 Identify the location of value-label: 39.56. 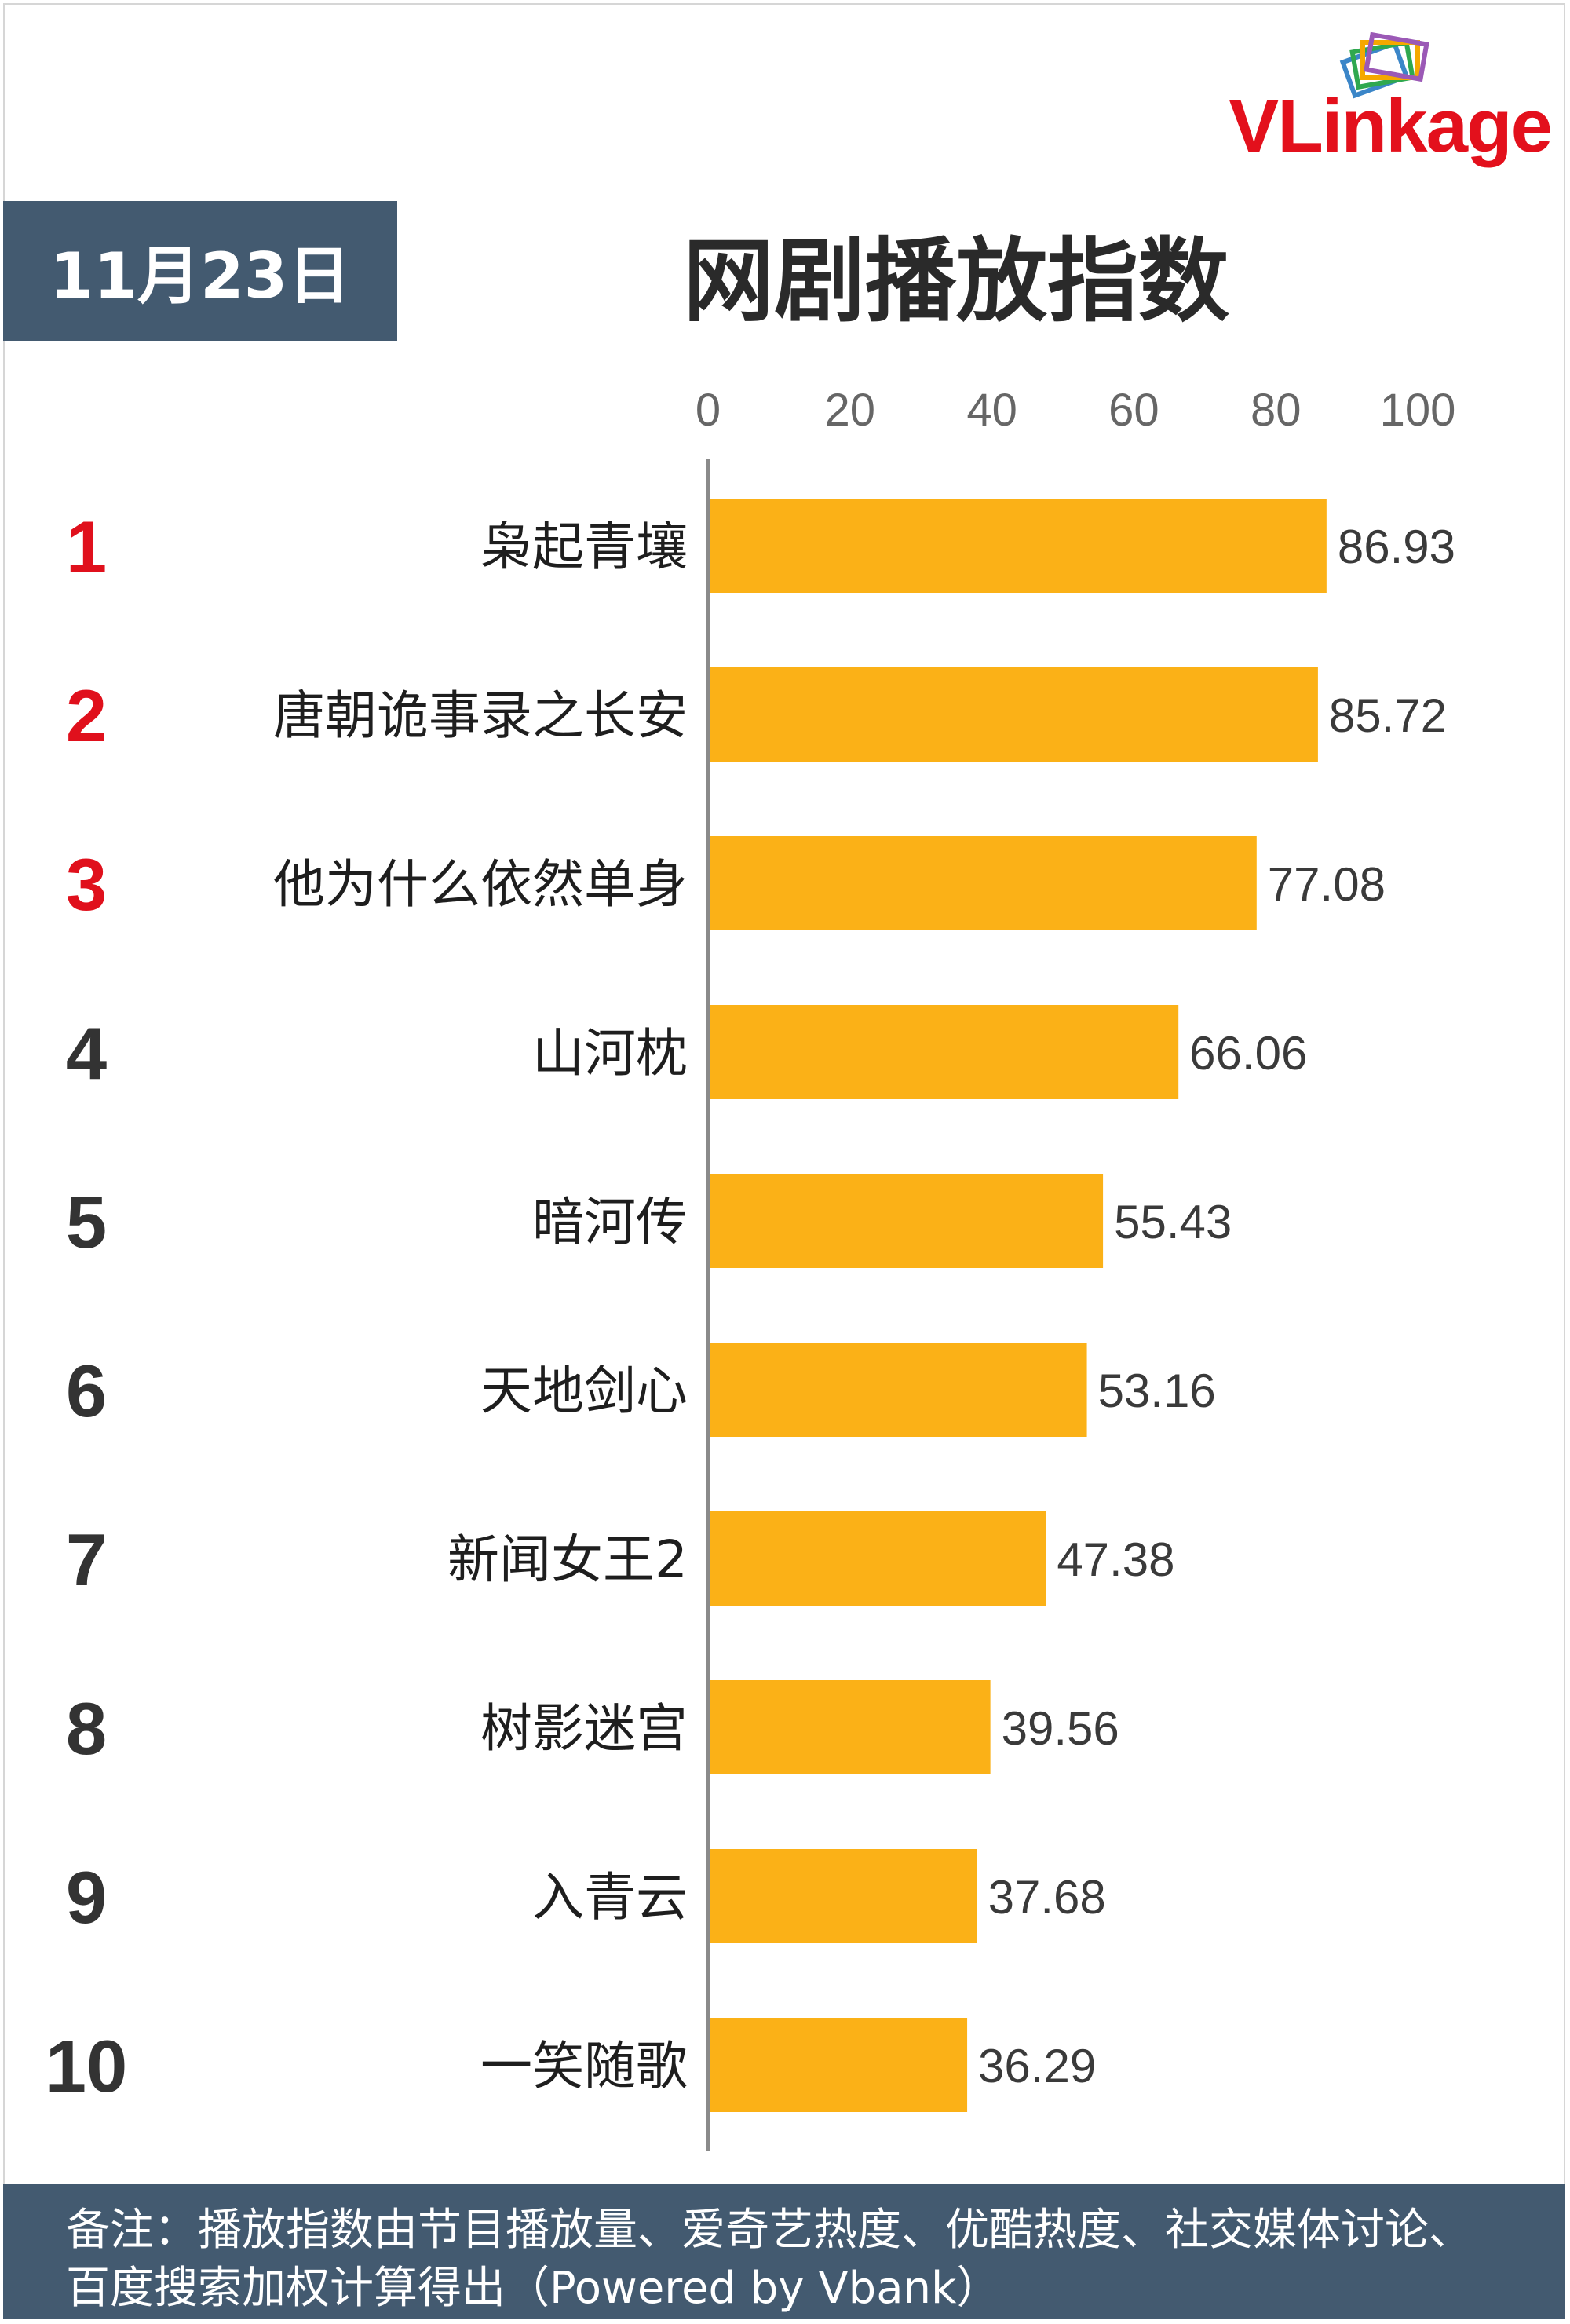
(1060, 1728).